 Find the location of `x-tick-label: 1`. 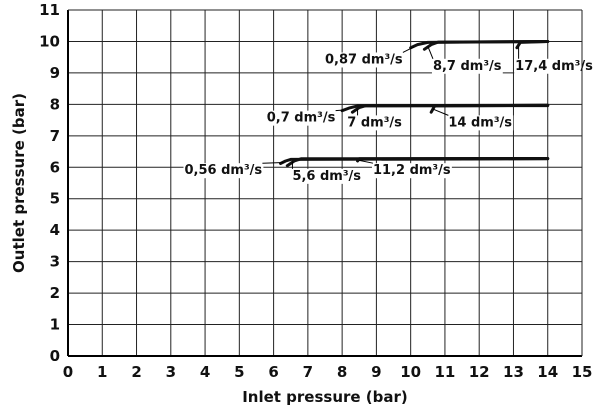

x-tick-label: 1 is located at coordinates (102, 372).